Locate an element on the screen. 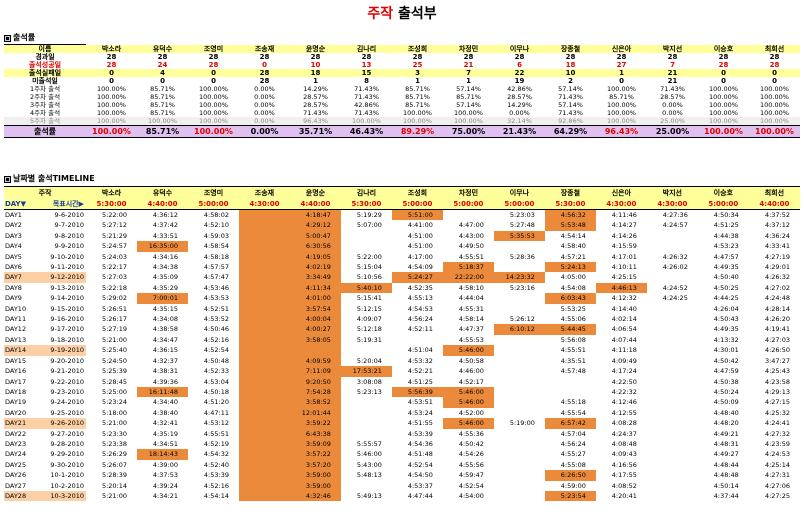 The width and height of the screenshot is (804, 527). check-in-time: 5:07:00 is located at coordinates (369, 225).